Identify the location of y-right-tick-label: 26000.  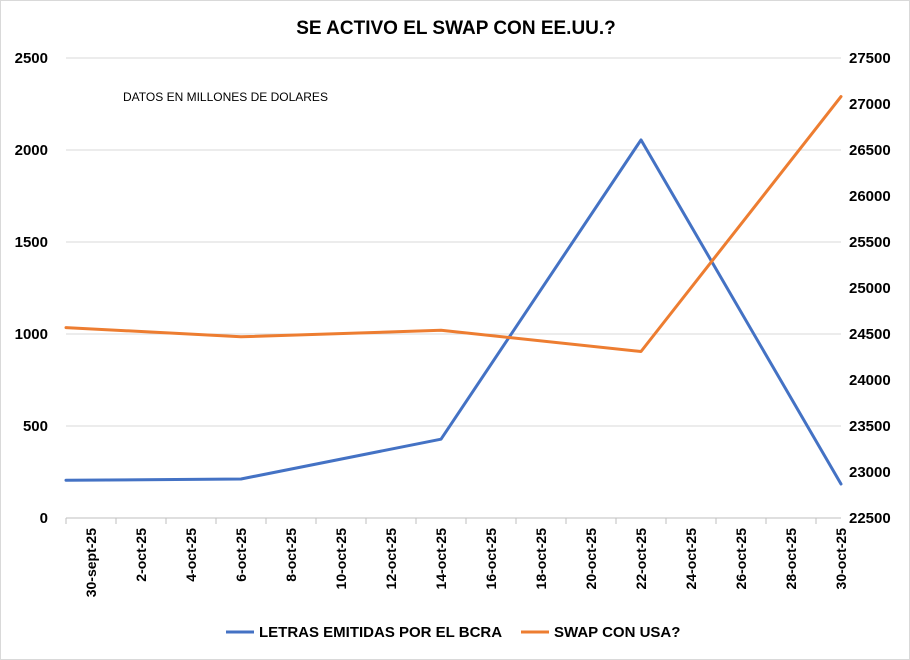
(870, 196).